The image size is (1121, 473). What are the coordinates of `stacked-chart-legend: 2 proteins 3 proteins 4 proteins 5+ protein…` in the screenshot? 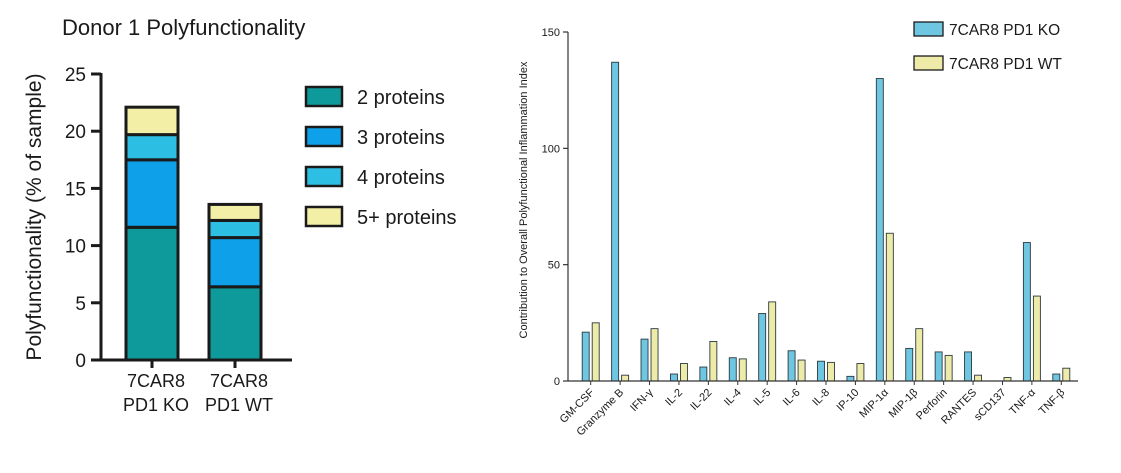 It's located at (380, 157).